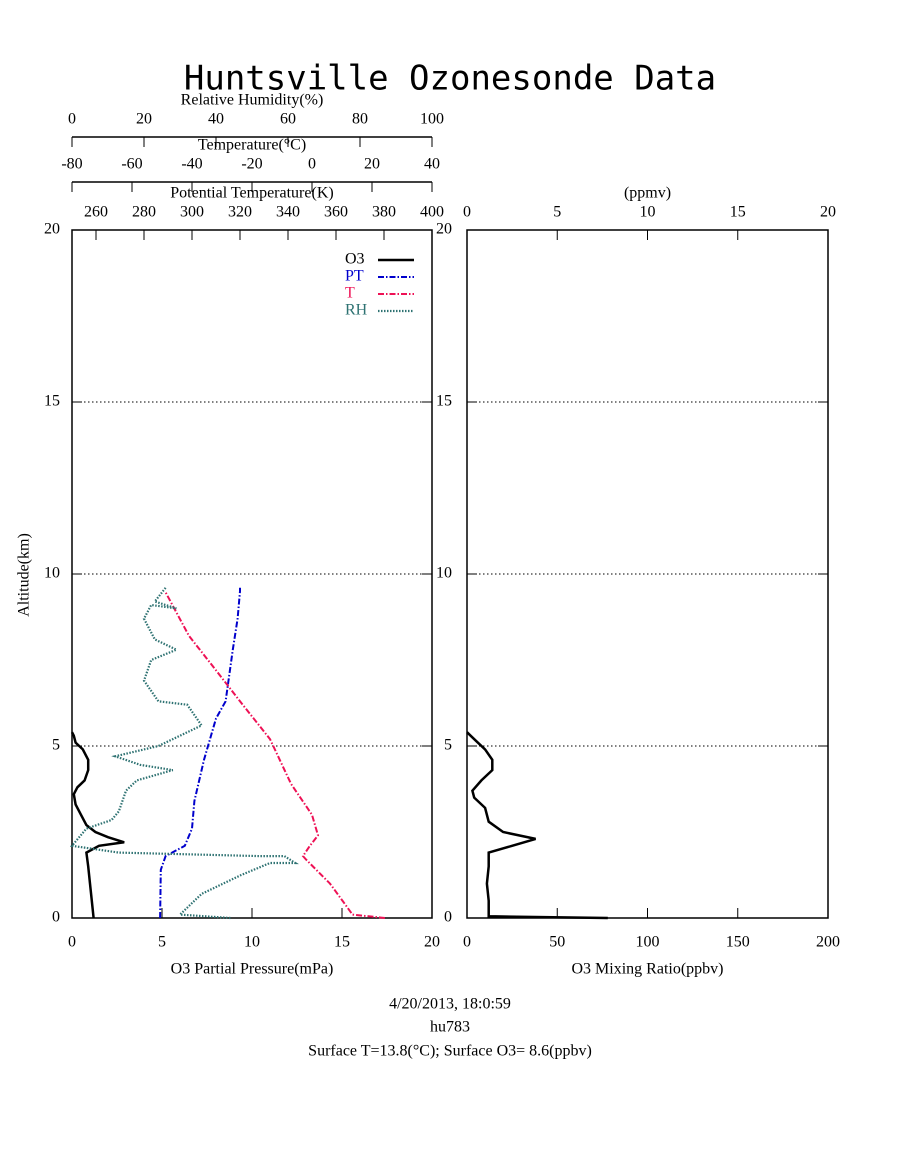  What do you see at coordinates (191, 164) in the screenshot?
I see `top-tick-label: -40` at bounding box center [191, 164].